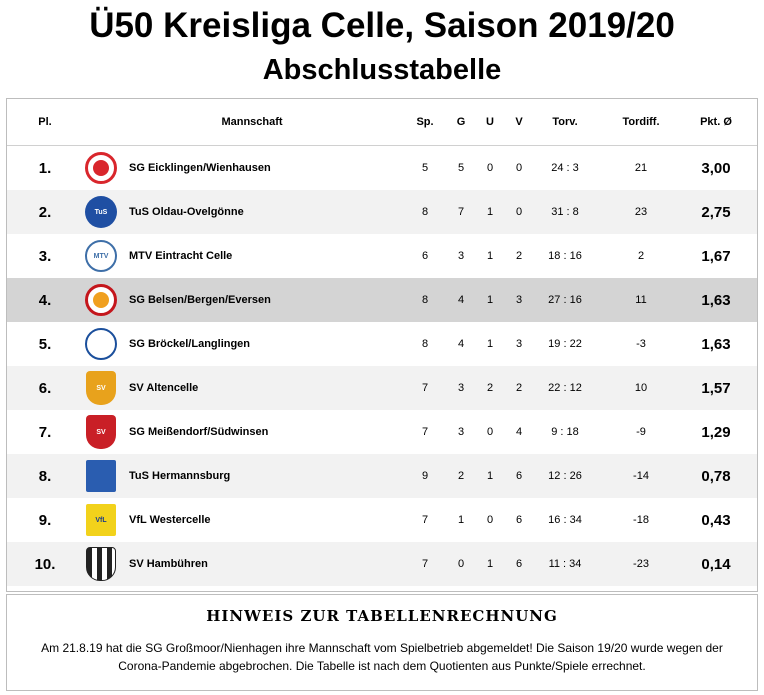 This screenshot has height=695, width=764. Describe the element at coordinates (490, 388) in the screenshot. I see `draws-cell: 2` at that location.